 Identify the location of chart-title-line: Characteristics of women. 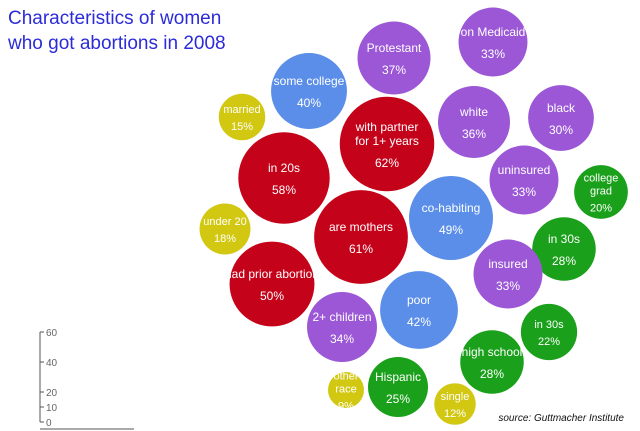
(115, 18).